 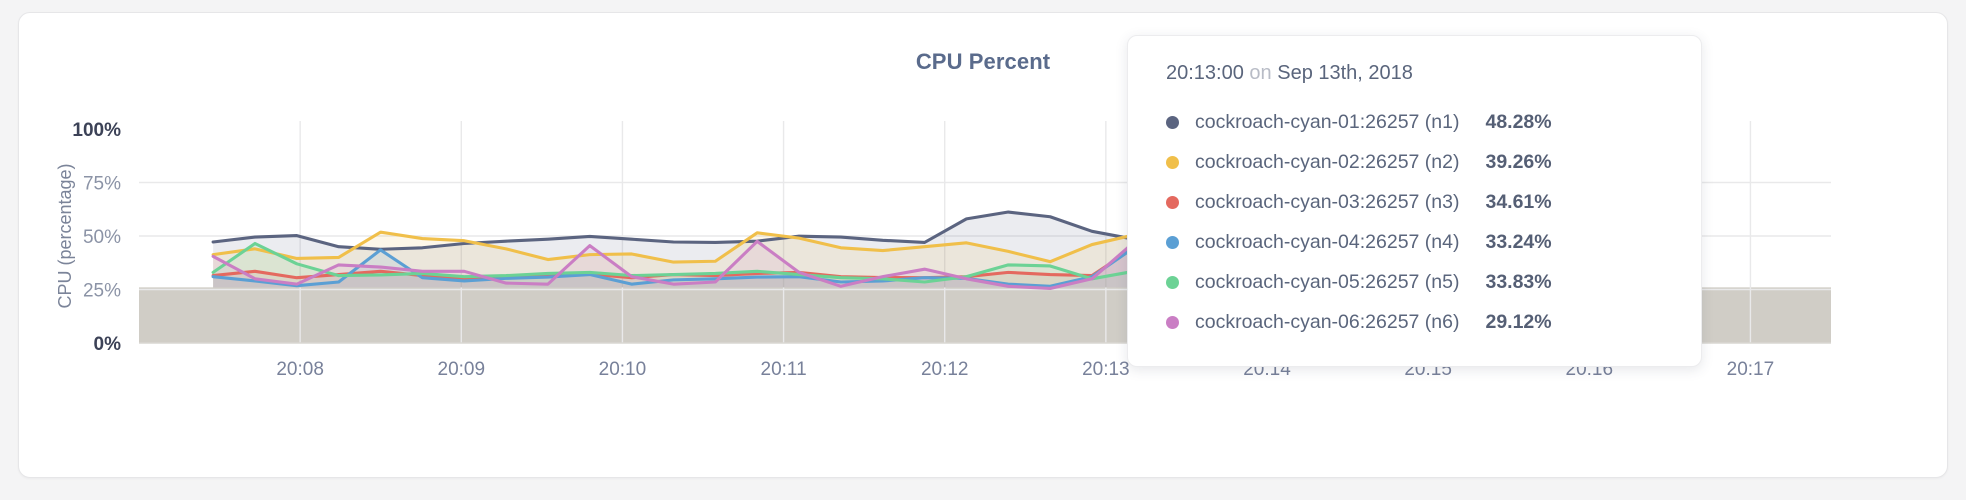 I want to click on page-title: CPU Percent, so click(x=983, y=61).